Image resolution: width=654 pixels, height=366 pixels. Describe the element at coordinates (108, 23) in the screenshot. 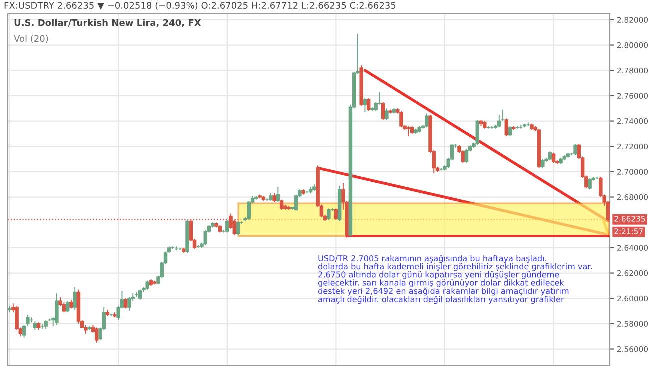

I see `text: U.S. Dollar/Turkish New Lira, 240, FX` at that location.